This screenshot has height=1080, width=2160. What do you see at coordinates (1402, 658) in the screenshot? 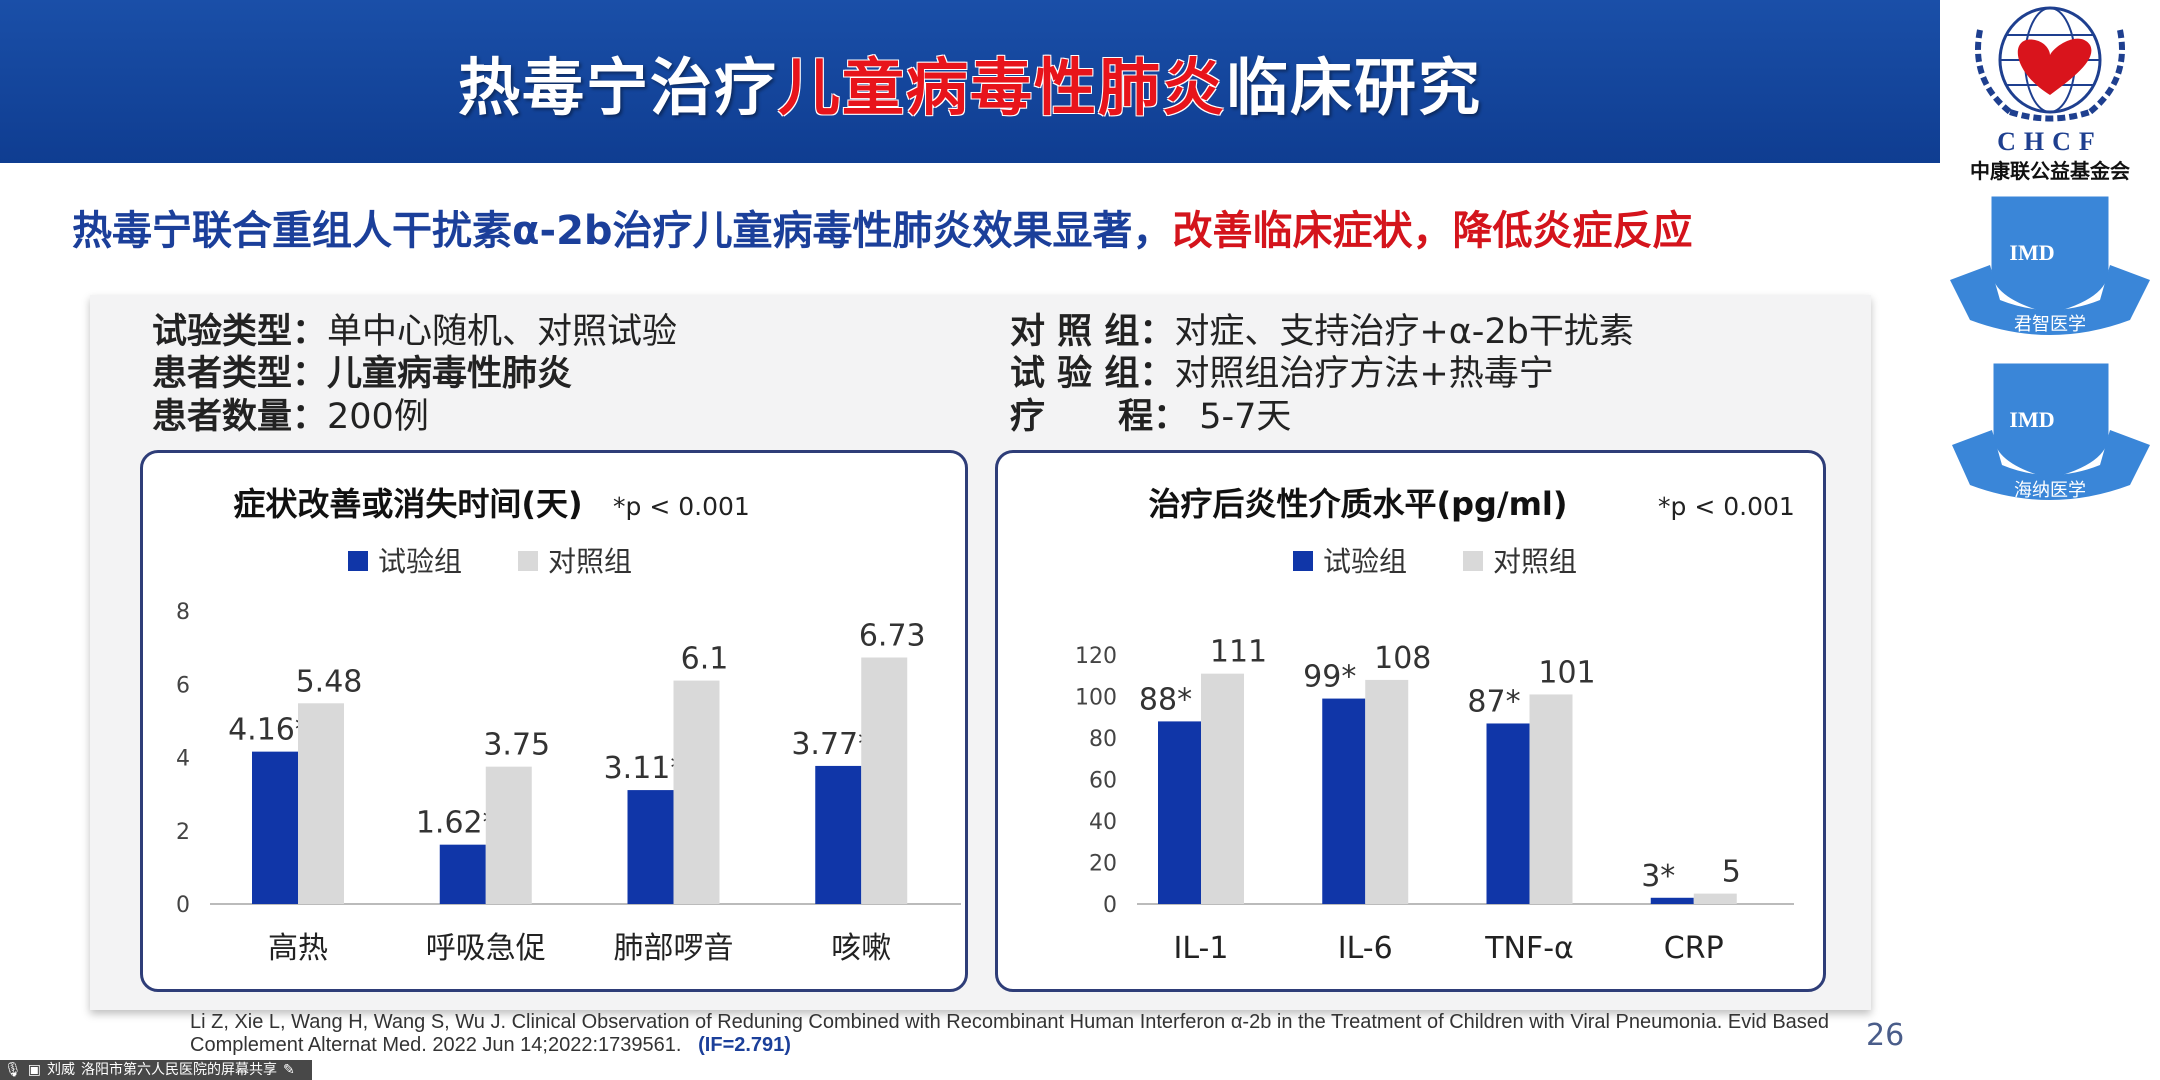
I see `data-label: 108` at bounding box center [1402, 658].